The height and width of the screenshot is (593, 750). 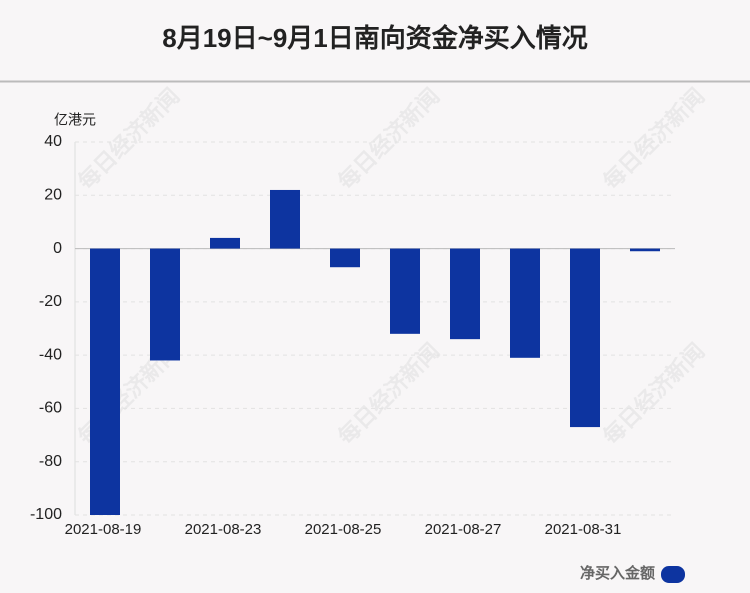 I want to click on y-tick-label: -20, so click(x=50, y=301).